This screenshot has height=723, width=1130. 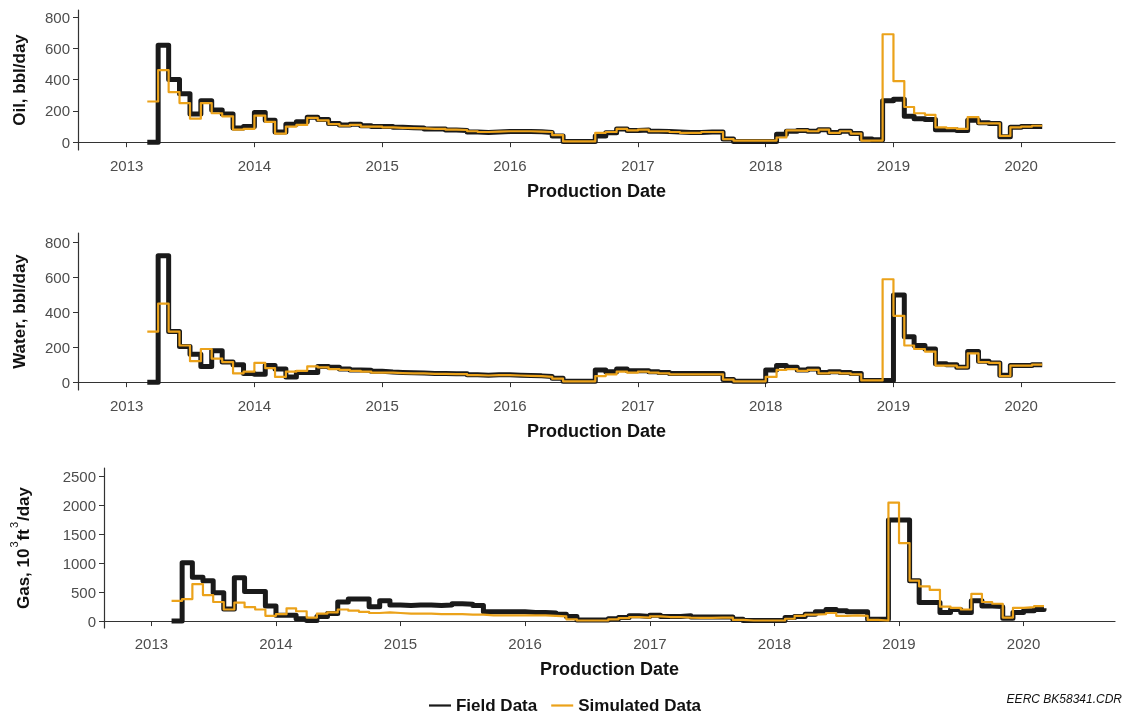 I want to click on y-axis-title: Water, bbl/day, so click(x=19, y=311).